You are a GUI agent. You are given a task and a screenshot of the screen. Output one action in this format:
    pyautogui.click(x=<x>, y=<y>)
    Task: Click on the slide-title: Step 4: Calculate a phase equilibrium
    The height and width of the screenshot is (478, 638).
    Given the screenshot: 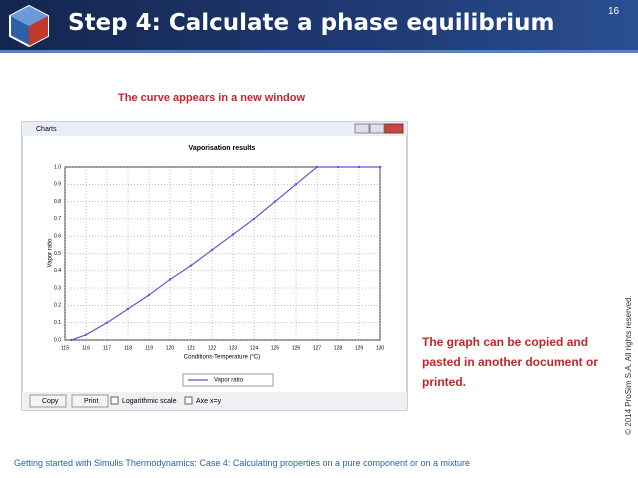 What is the action you would take?
    pyautogui.click(x=311, y=23)
    